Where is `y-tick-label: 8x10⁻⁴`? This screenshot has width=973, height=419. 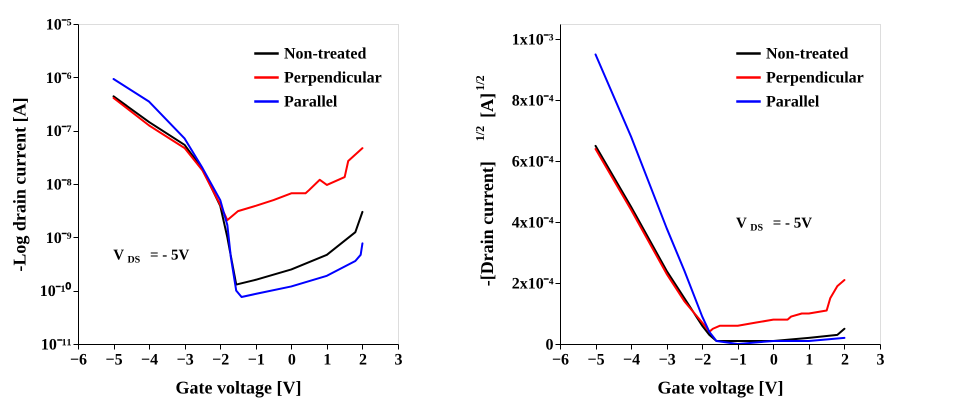
y-tick-label: 8x10⁻⁴ is located at coordinates (533, 101).